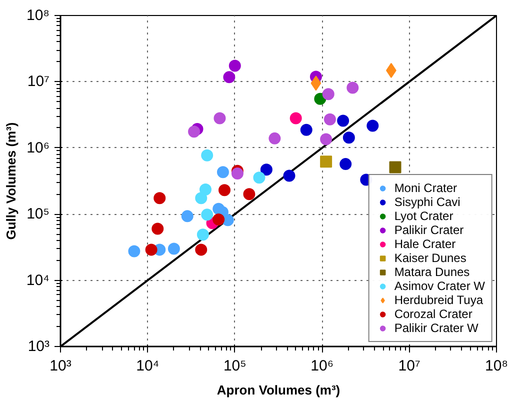  Describe the element at coordinates (439, 300) in the screenshot. I see `legend-label: Herdubreid Tuya` at that location.